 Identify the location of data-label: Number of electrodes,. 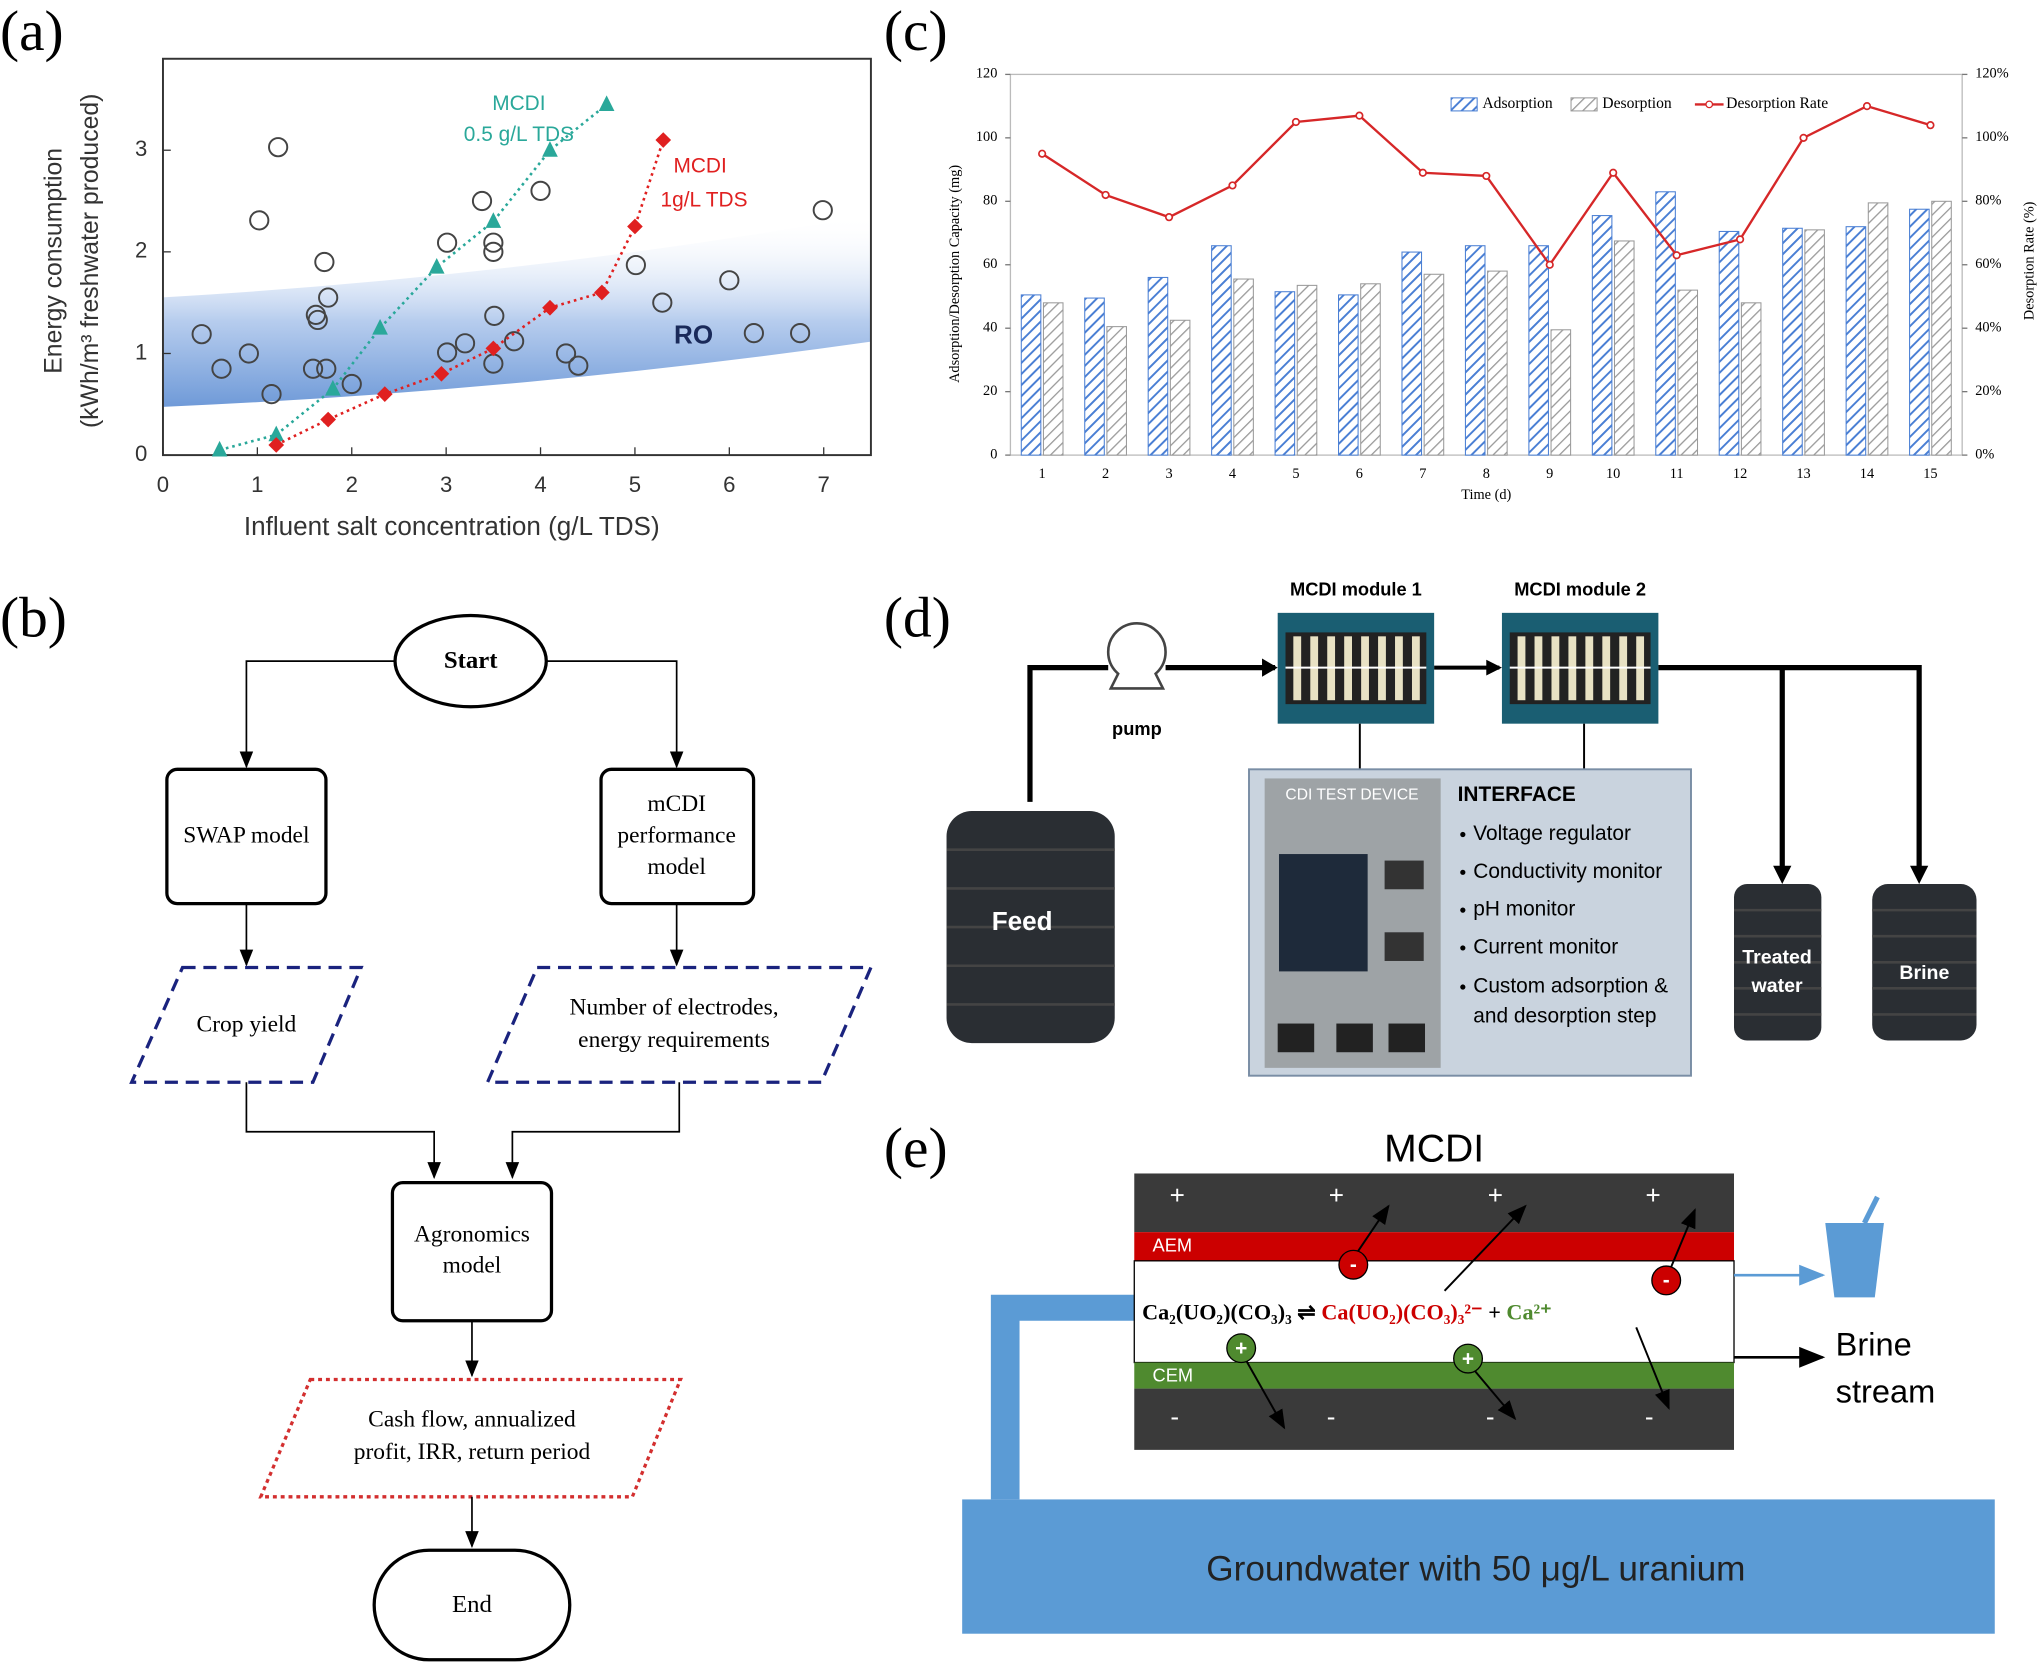
(674, 1008).